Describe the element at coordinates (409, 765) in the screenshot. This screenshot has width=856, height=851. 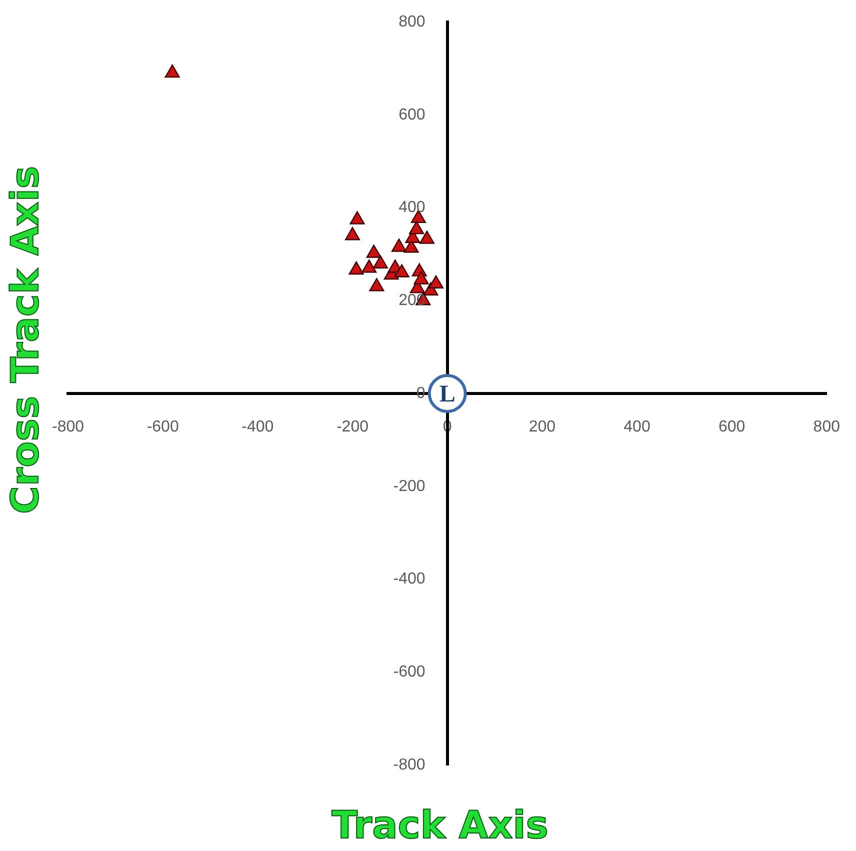
I see `y-tick-label: -800` at that location.